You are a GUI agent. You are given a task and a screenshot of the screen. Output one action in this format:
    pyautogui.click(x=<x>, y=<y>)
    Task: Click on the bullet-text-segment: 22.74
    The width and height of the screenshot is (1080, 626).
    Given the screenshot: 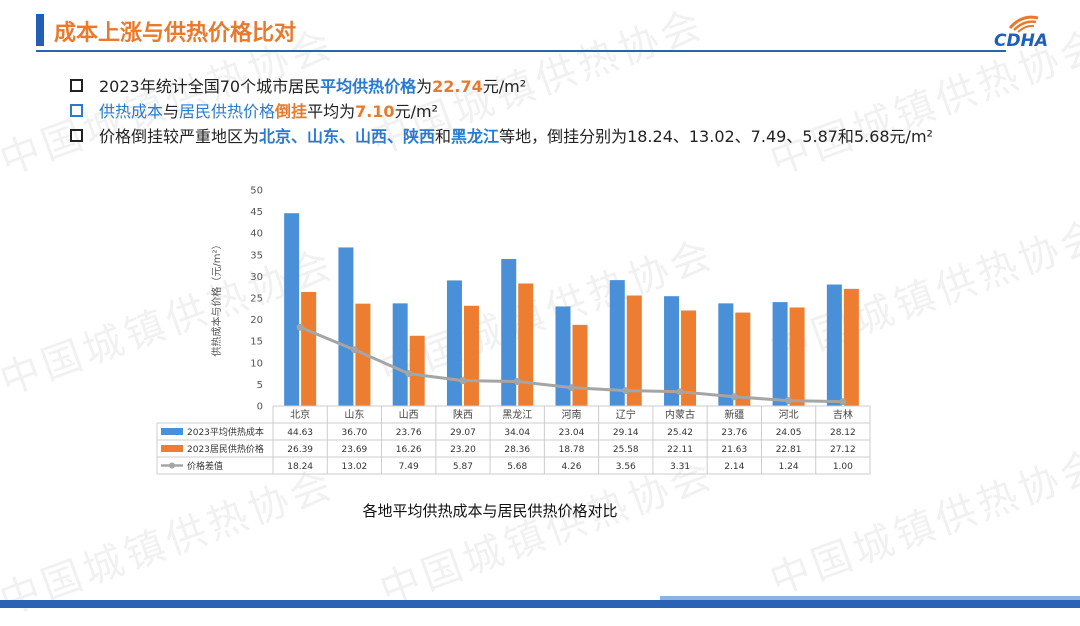 What is the action you would take?
    pyautogui.click(x=457, y=86)
    